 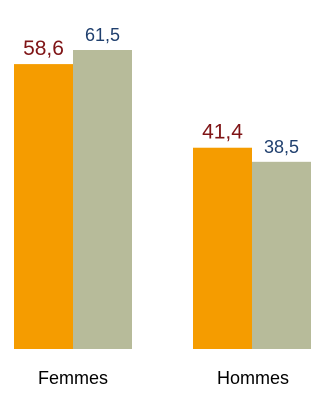 What do you see at coordinates (73, 378) in the screenshot?
I see `category-label-femmes: Femmes` at bounding box center [73, 378].